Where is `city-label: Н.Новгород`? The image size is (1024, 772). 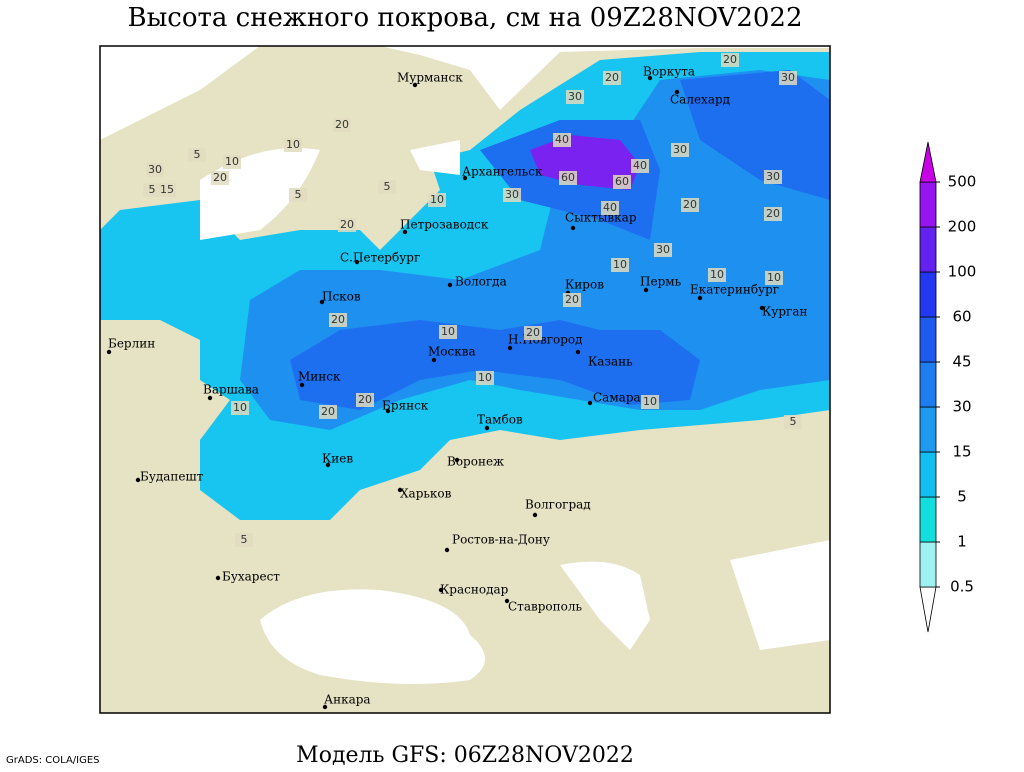 city-label: Н.Новгород is located at coordinates (545, 340).